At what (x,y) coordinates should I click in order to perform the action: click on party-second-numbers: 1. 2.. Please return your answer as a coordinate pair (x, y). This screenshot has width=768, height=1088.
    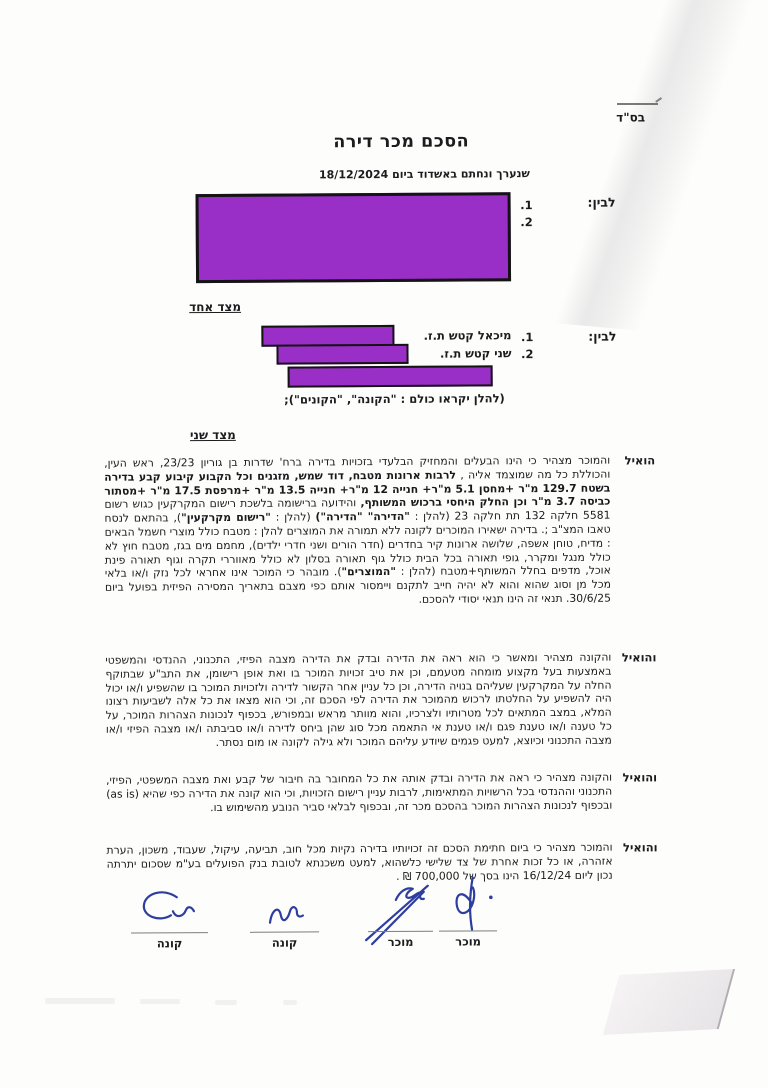
    Looking at the image, I should click on (527, 346).